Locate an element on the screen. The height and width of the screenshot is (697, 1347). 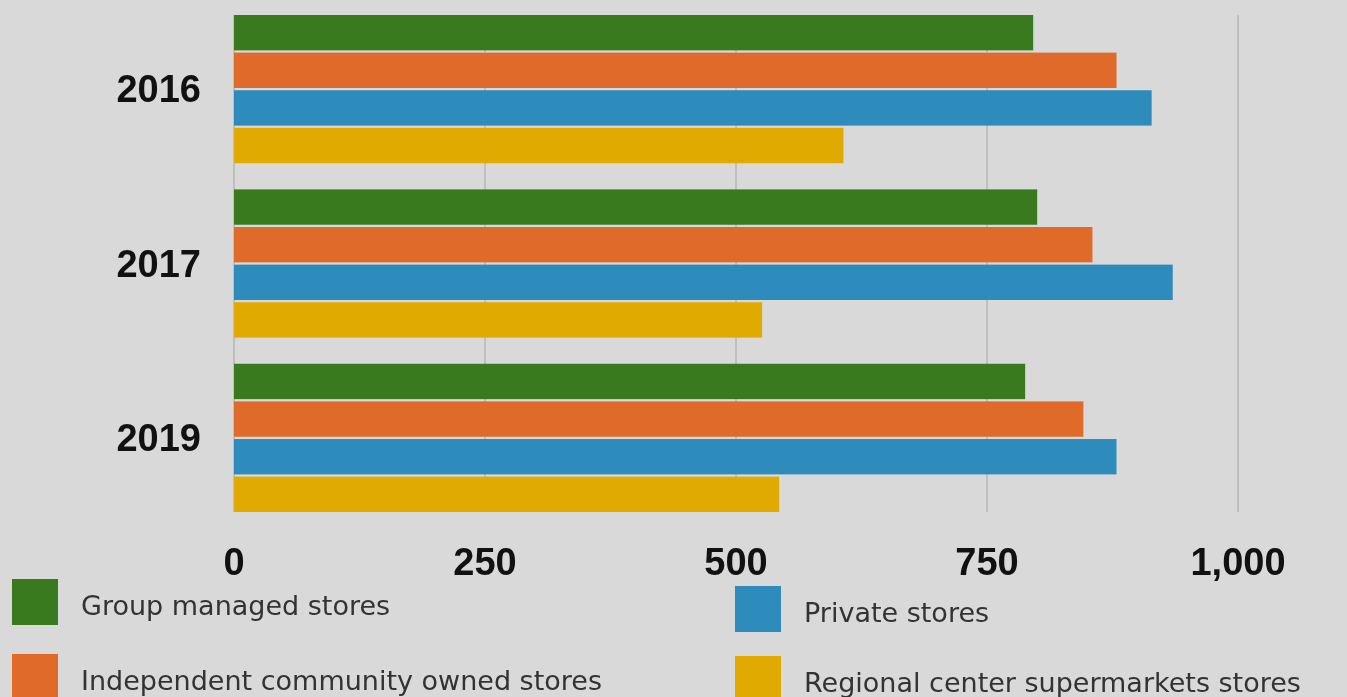
legend-label: Regional center supermarkets stores is located at coordinates (1052, 681).